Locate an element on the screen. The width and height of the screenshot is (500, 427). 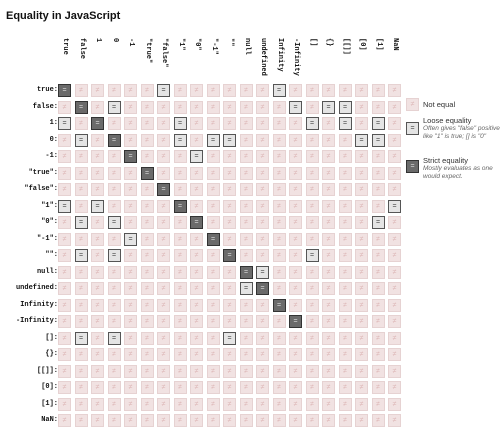
row-header-q0q: "0": is located at coordinates (49, 222).